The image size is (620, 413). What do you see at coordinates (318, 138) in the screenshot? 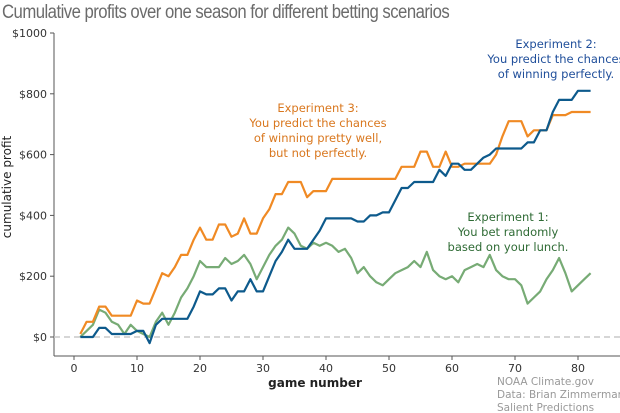
I see `annotation-experiment-3: of winning pretty well,` at bounding box center [318, 138].